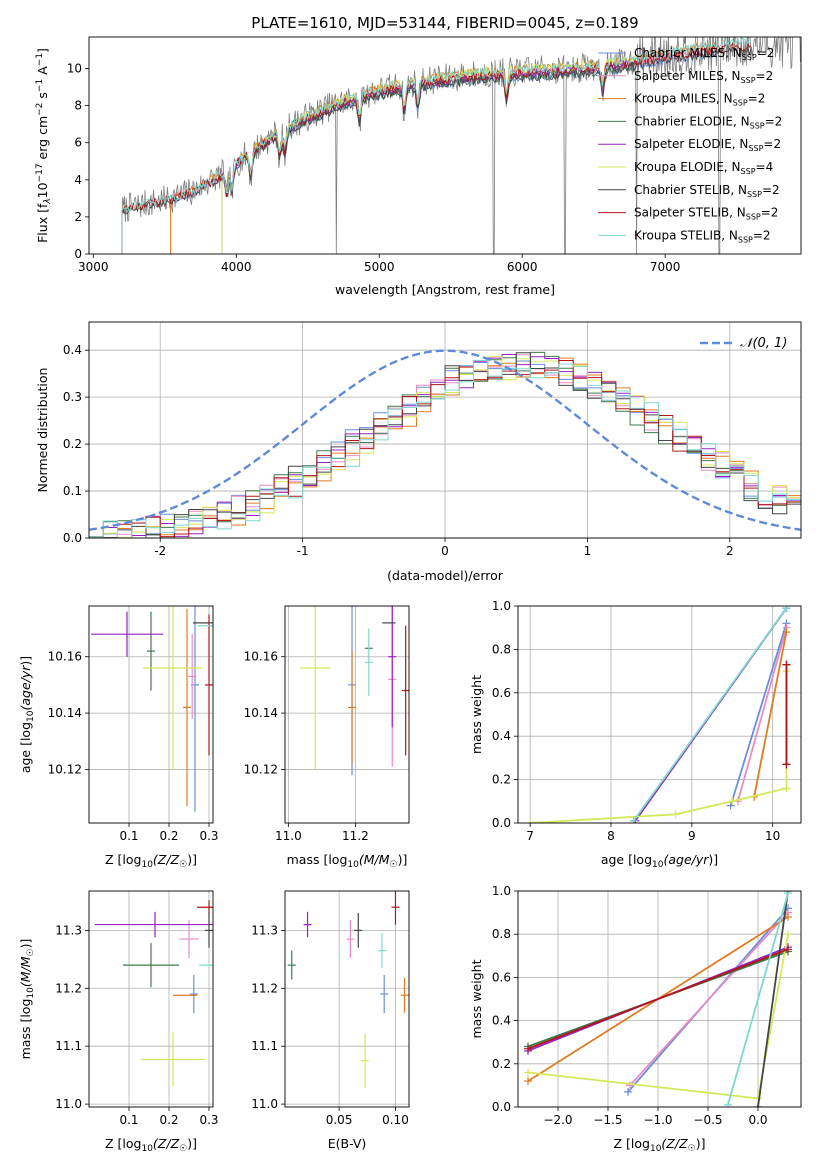  Describe the element at coordinates (355, 836) in the screenshot. I see `x-tick-label: 11.2` at that location.